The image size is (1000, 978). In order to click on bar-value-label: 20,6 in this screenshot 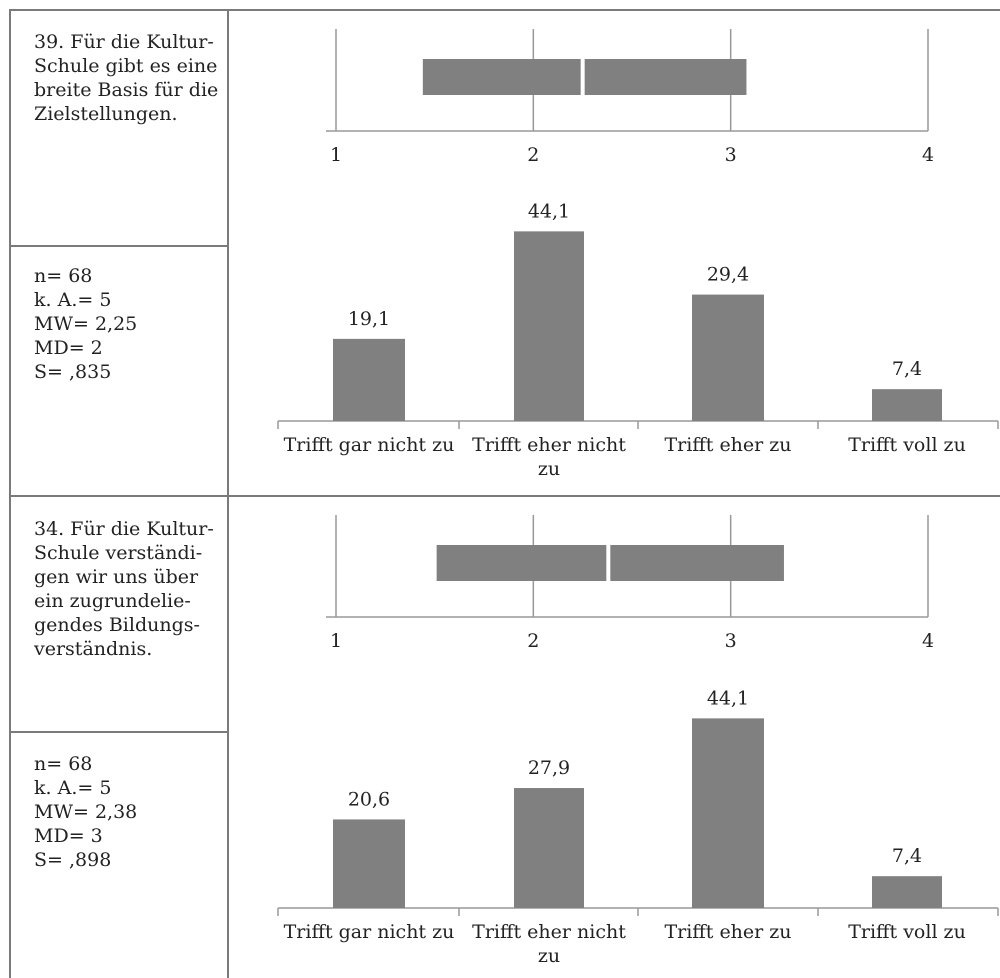, I will do `click(369, 799)`.